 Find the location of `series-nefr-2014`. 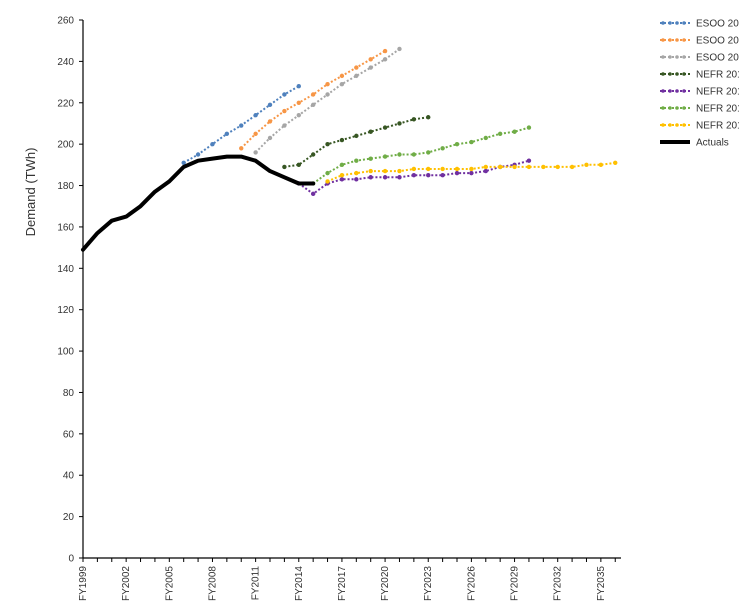

series-nefr-2014 is located at coordinates (414, 177).